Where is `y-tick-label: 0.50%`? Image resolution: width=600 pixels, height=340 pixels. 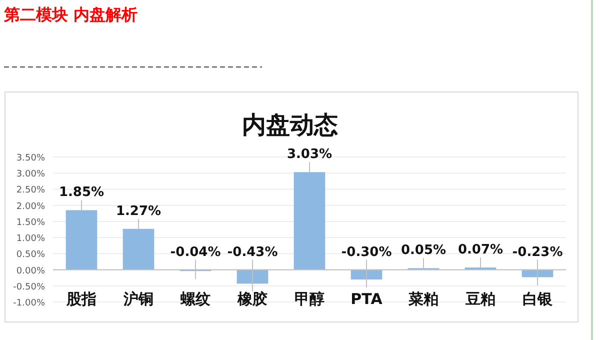
y-tick-label: 0.50% is located at coordinates (31, 255).